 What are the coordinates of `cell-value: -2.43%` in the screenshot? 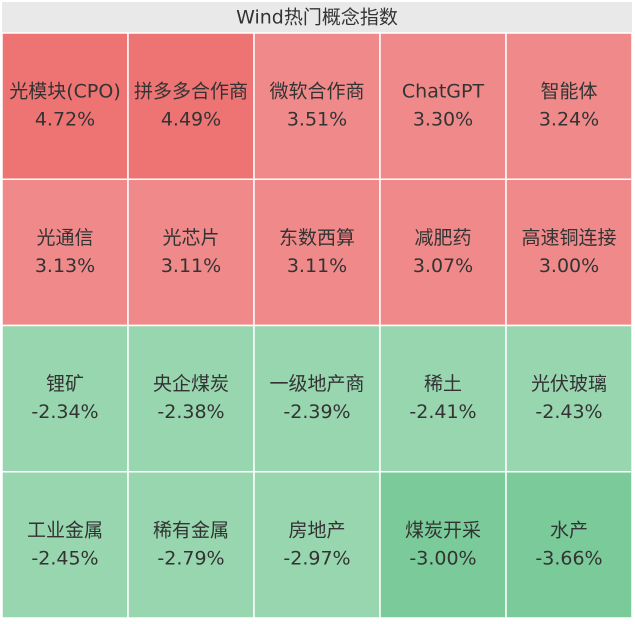 It's located at (568, 412).